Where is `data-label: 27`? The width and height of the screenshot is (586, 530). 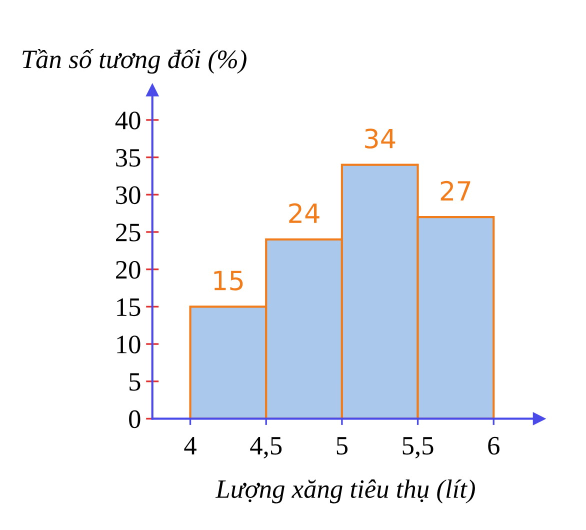 data-label: 27 is located at coordinates (455, 190).